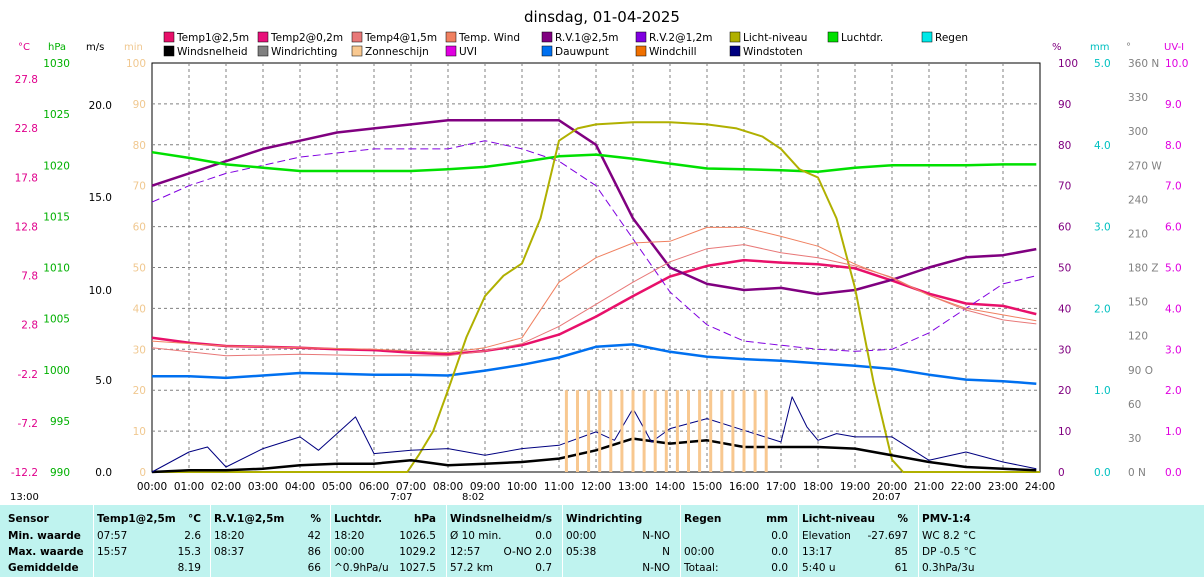  I want to click on uv-axis-unit: UV-I, so click(1174, 47).